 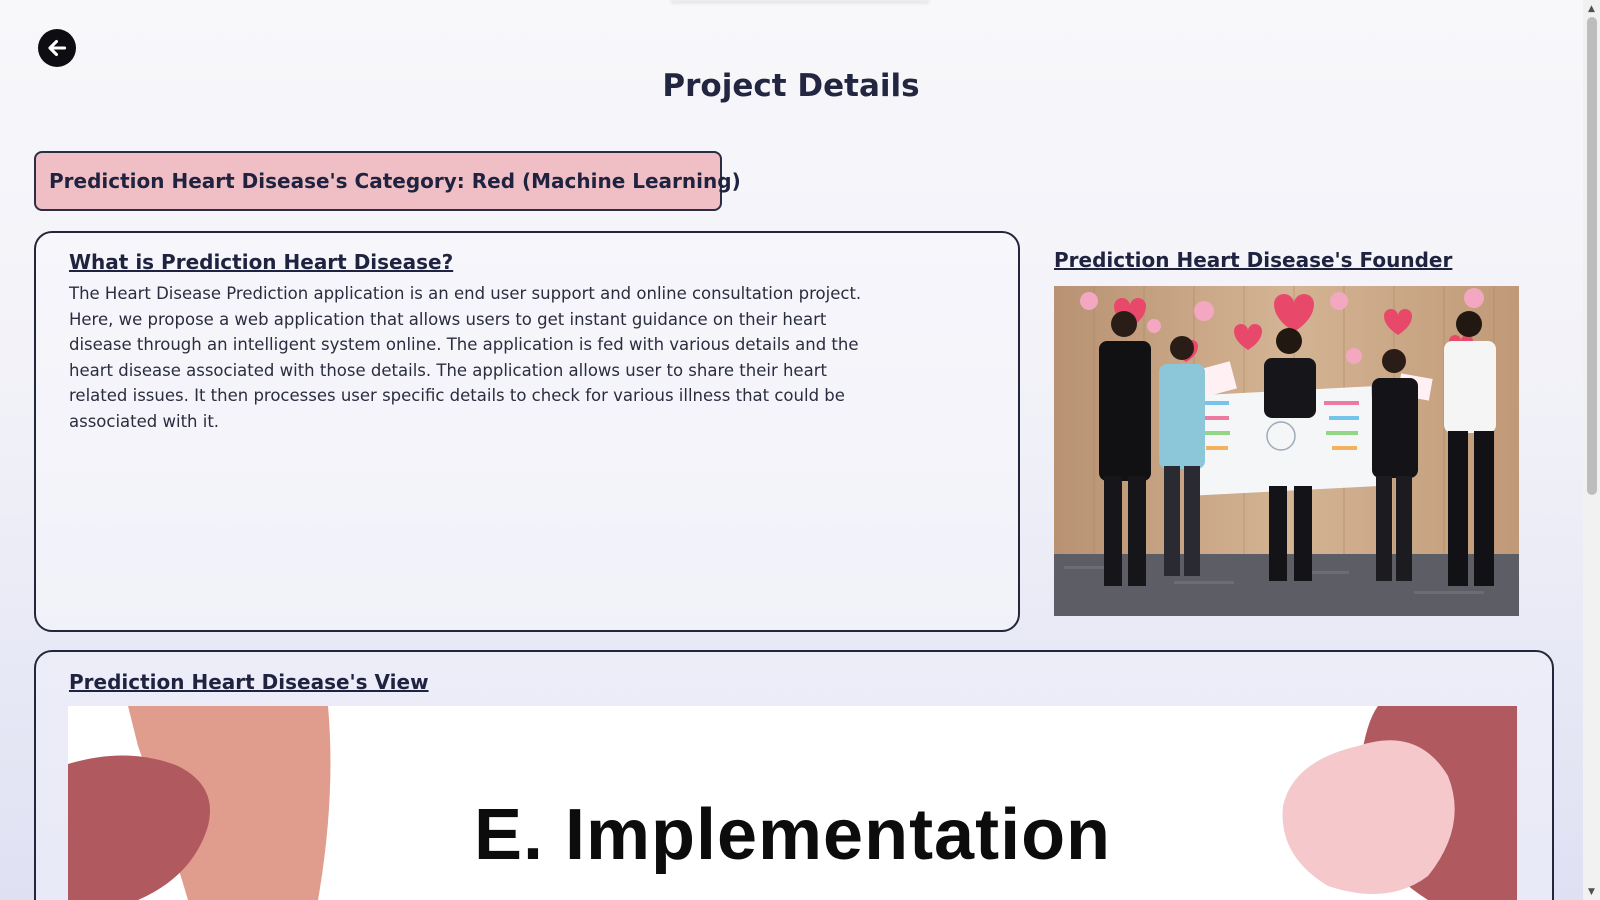 I want to click on back-button, so click(x=57, y=48).